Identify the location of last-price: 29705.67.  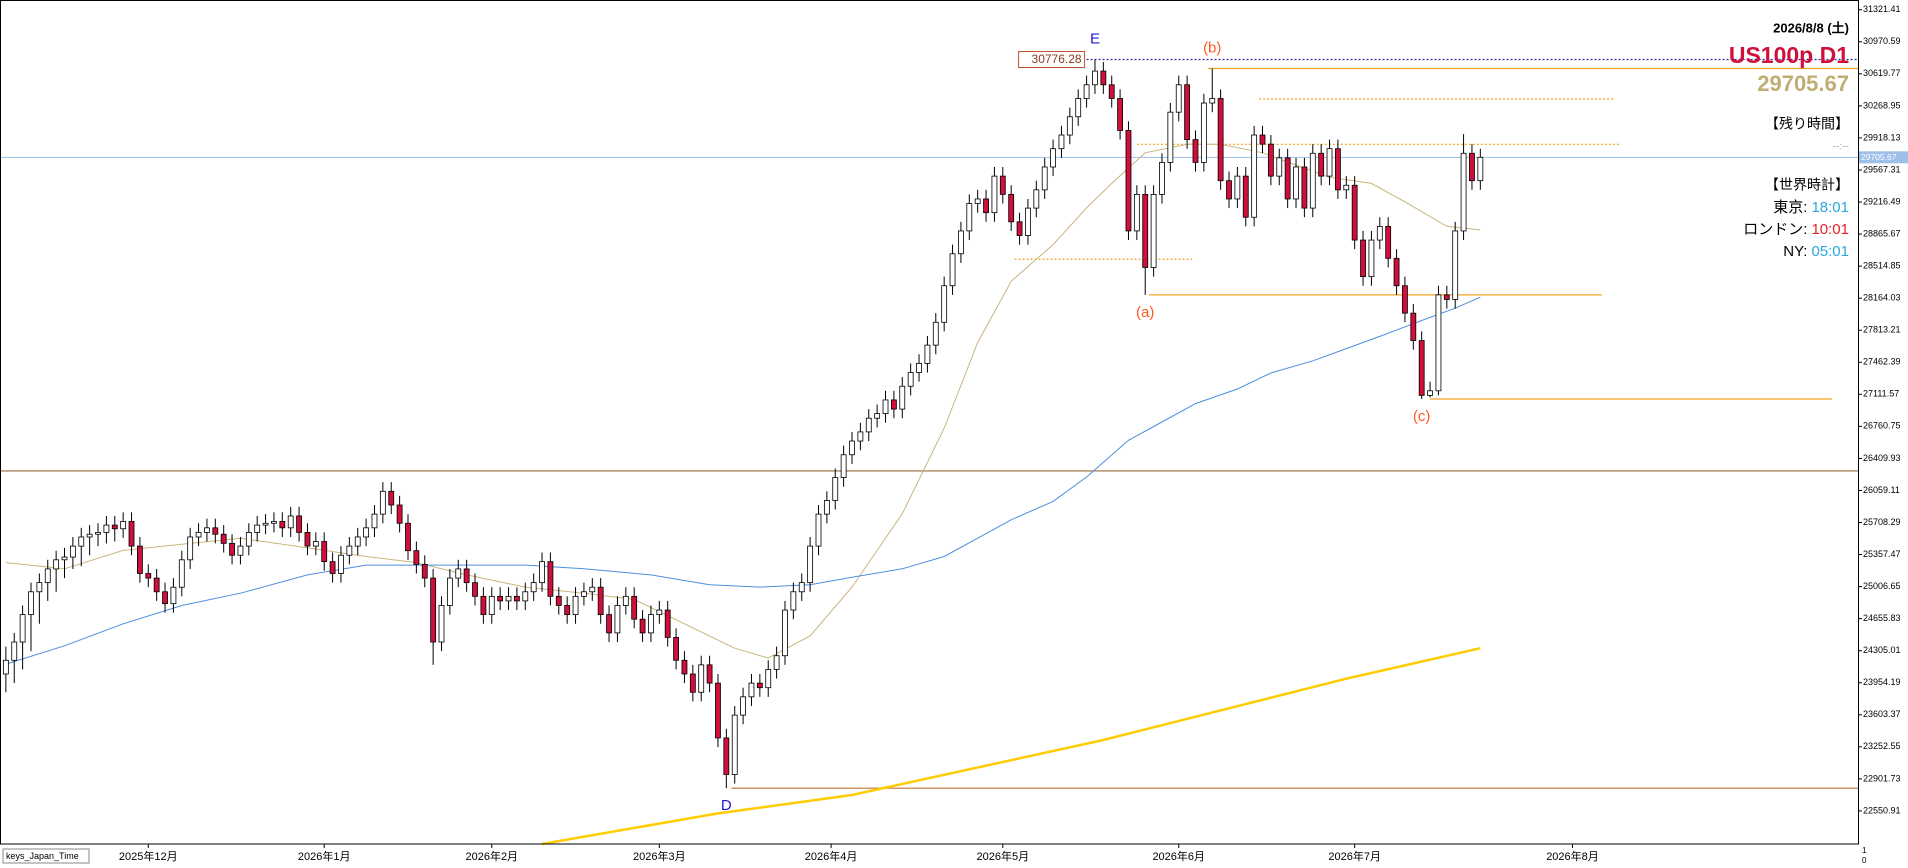
(1803, 83).